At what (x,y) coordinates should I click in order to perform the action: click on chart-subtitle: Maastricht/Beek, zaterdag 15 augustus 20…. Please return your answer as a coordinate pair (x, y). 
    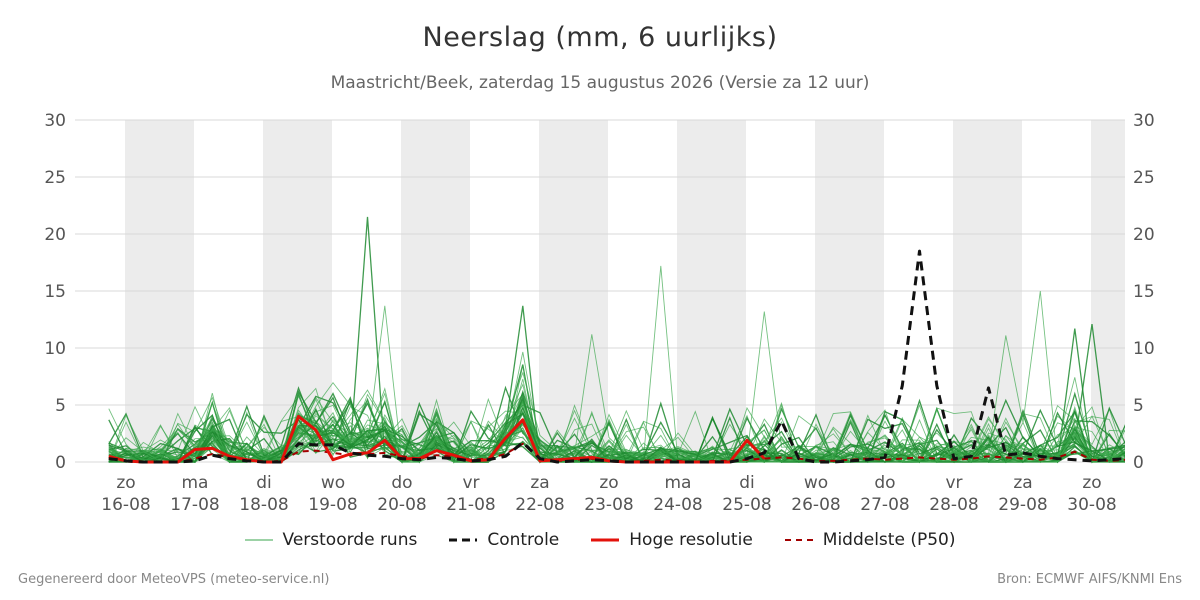
    Looking at the image, I should click on (600, 83).